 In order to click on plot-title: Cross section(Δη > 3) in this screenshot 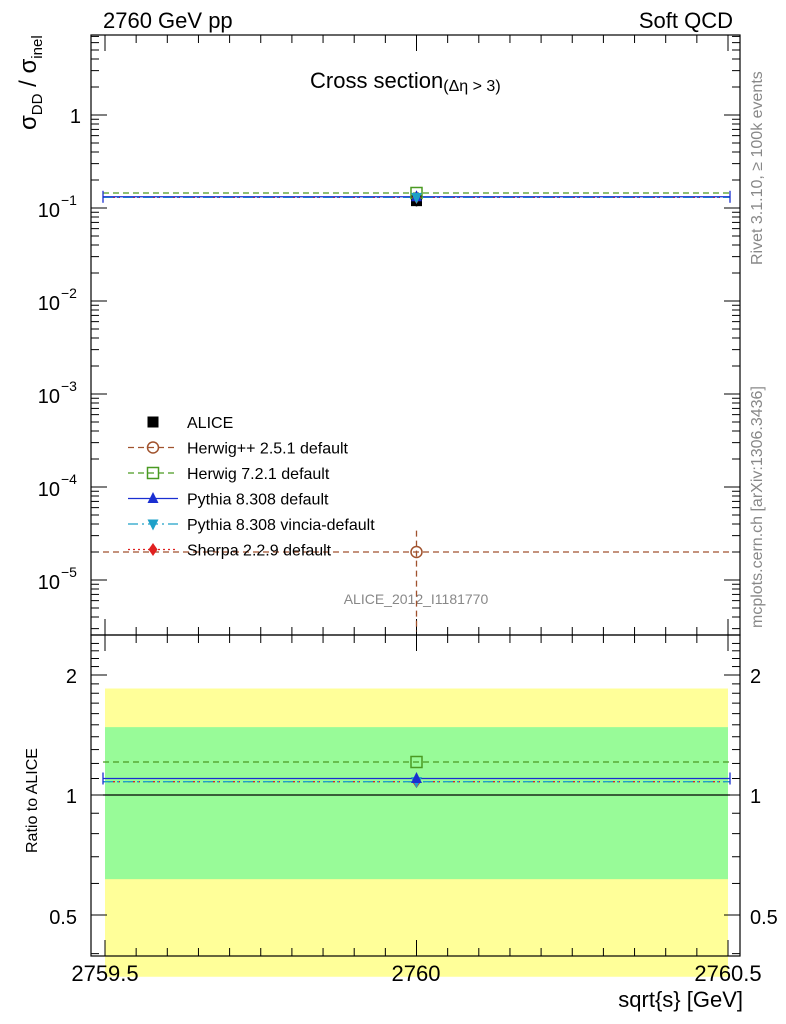, I will do `click(405, 81)`.